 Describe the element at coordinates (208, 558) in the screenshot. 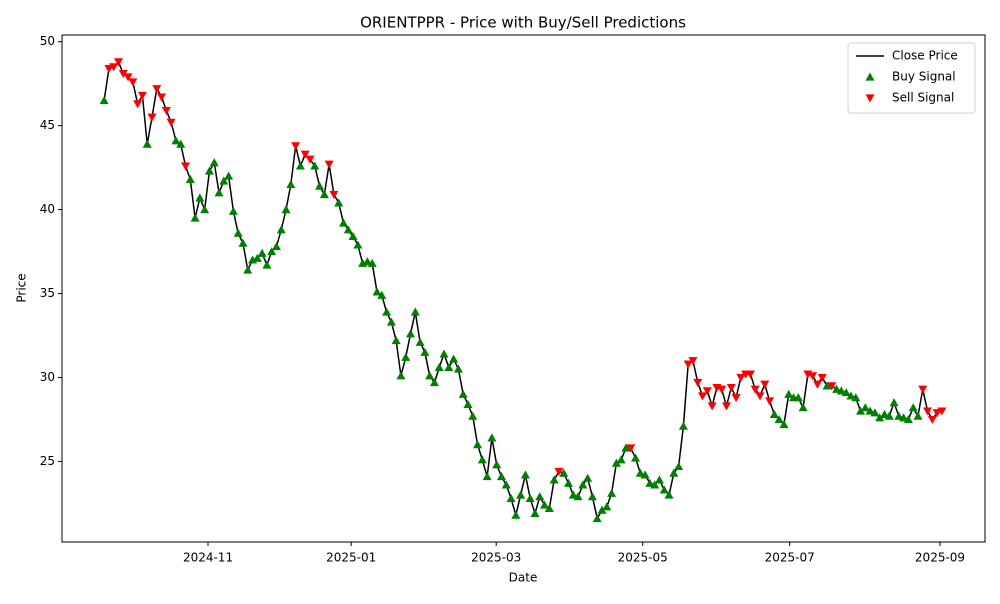

I see `x-tick-label: 2024-11` at that location.